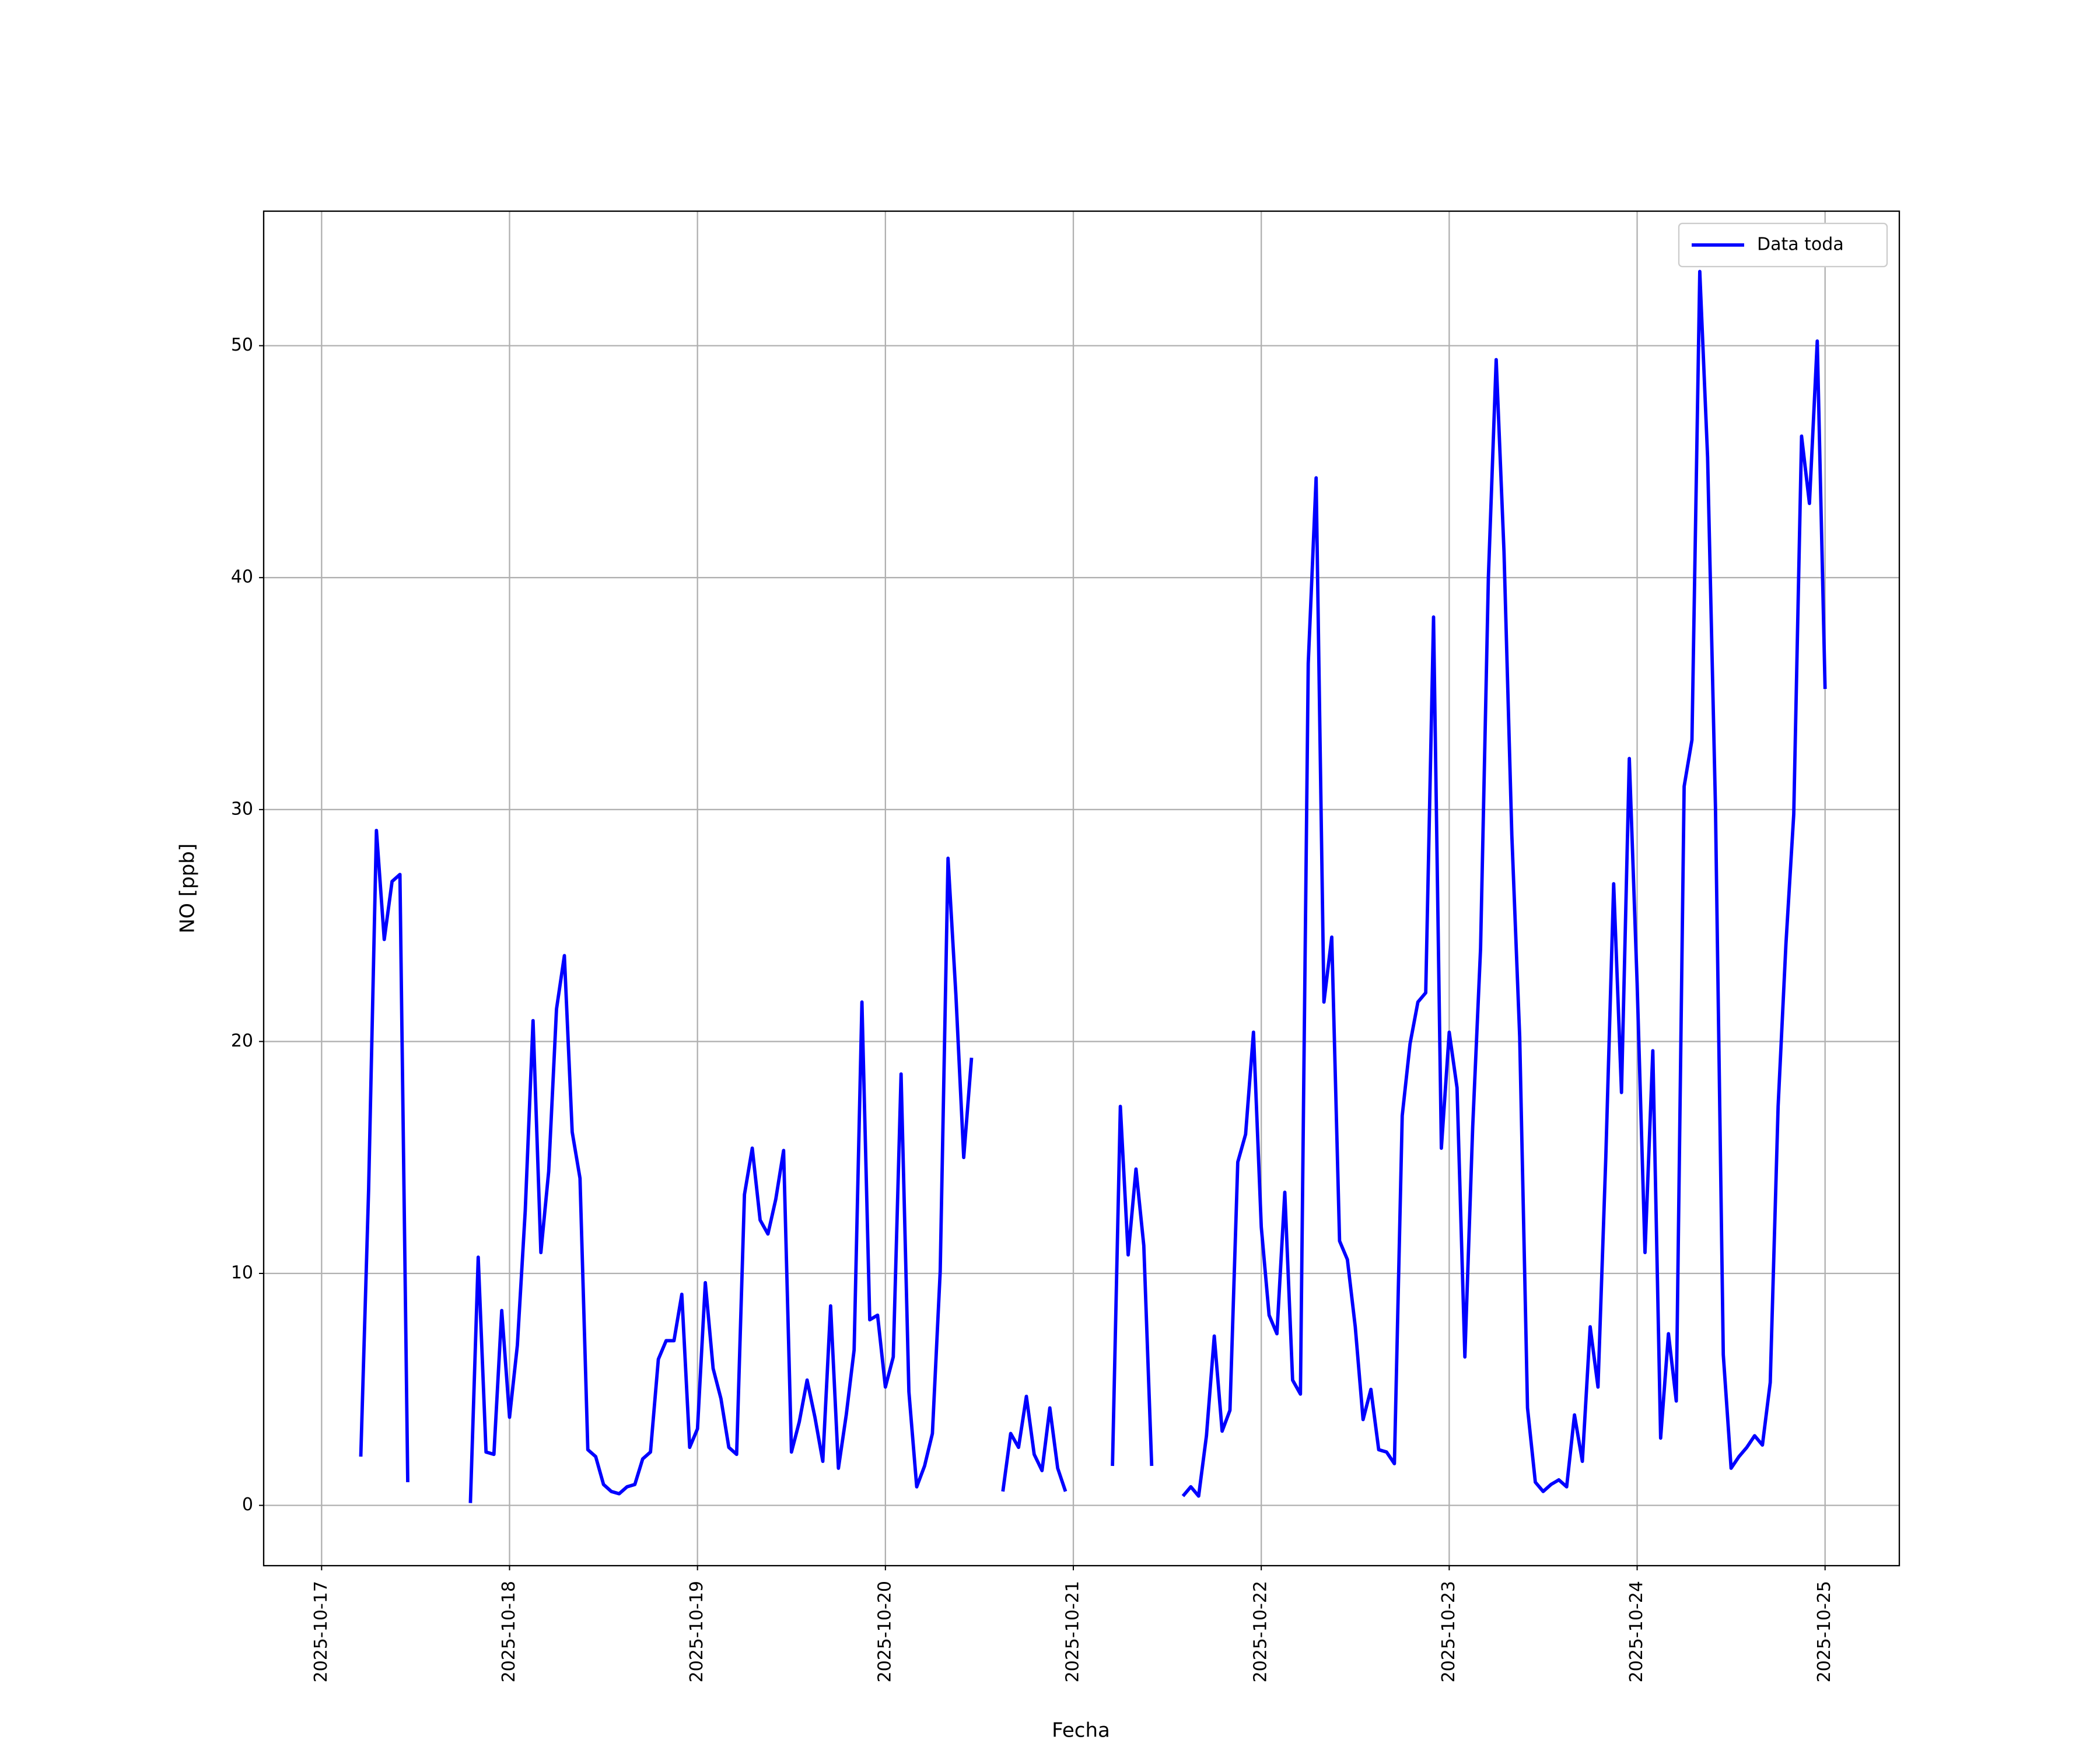  I want to click on x-tick-label: 2025-10-21, so click(1073, 1631).